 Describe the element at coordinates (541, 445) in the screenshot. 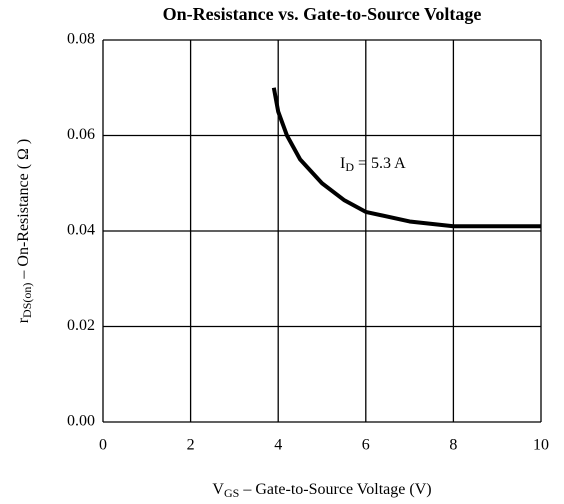

I see `x-tick-label: 10` at that location.